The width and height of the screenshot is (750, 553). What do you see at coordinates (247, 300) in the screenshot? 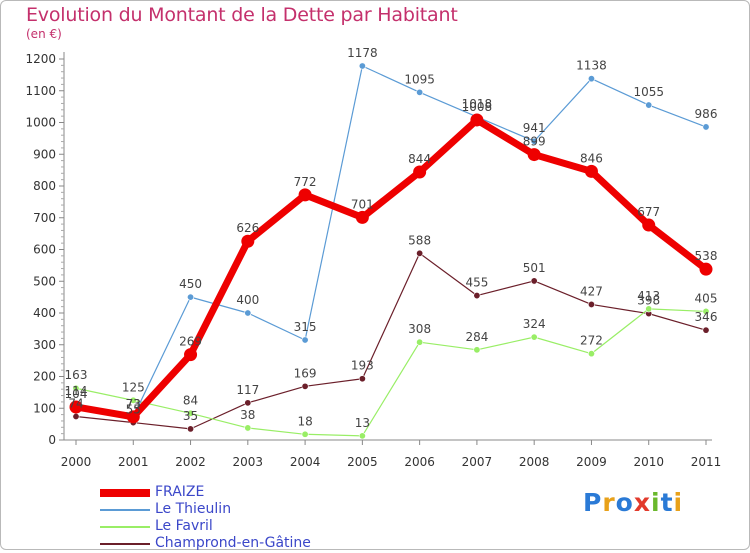
I see `data-label: 400` at bounding box center [247, 300].